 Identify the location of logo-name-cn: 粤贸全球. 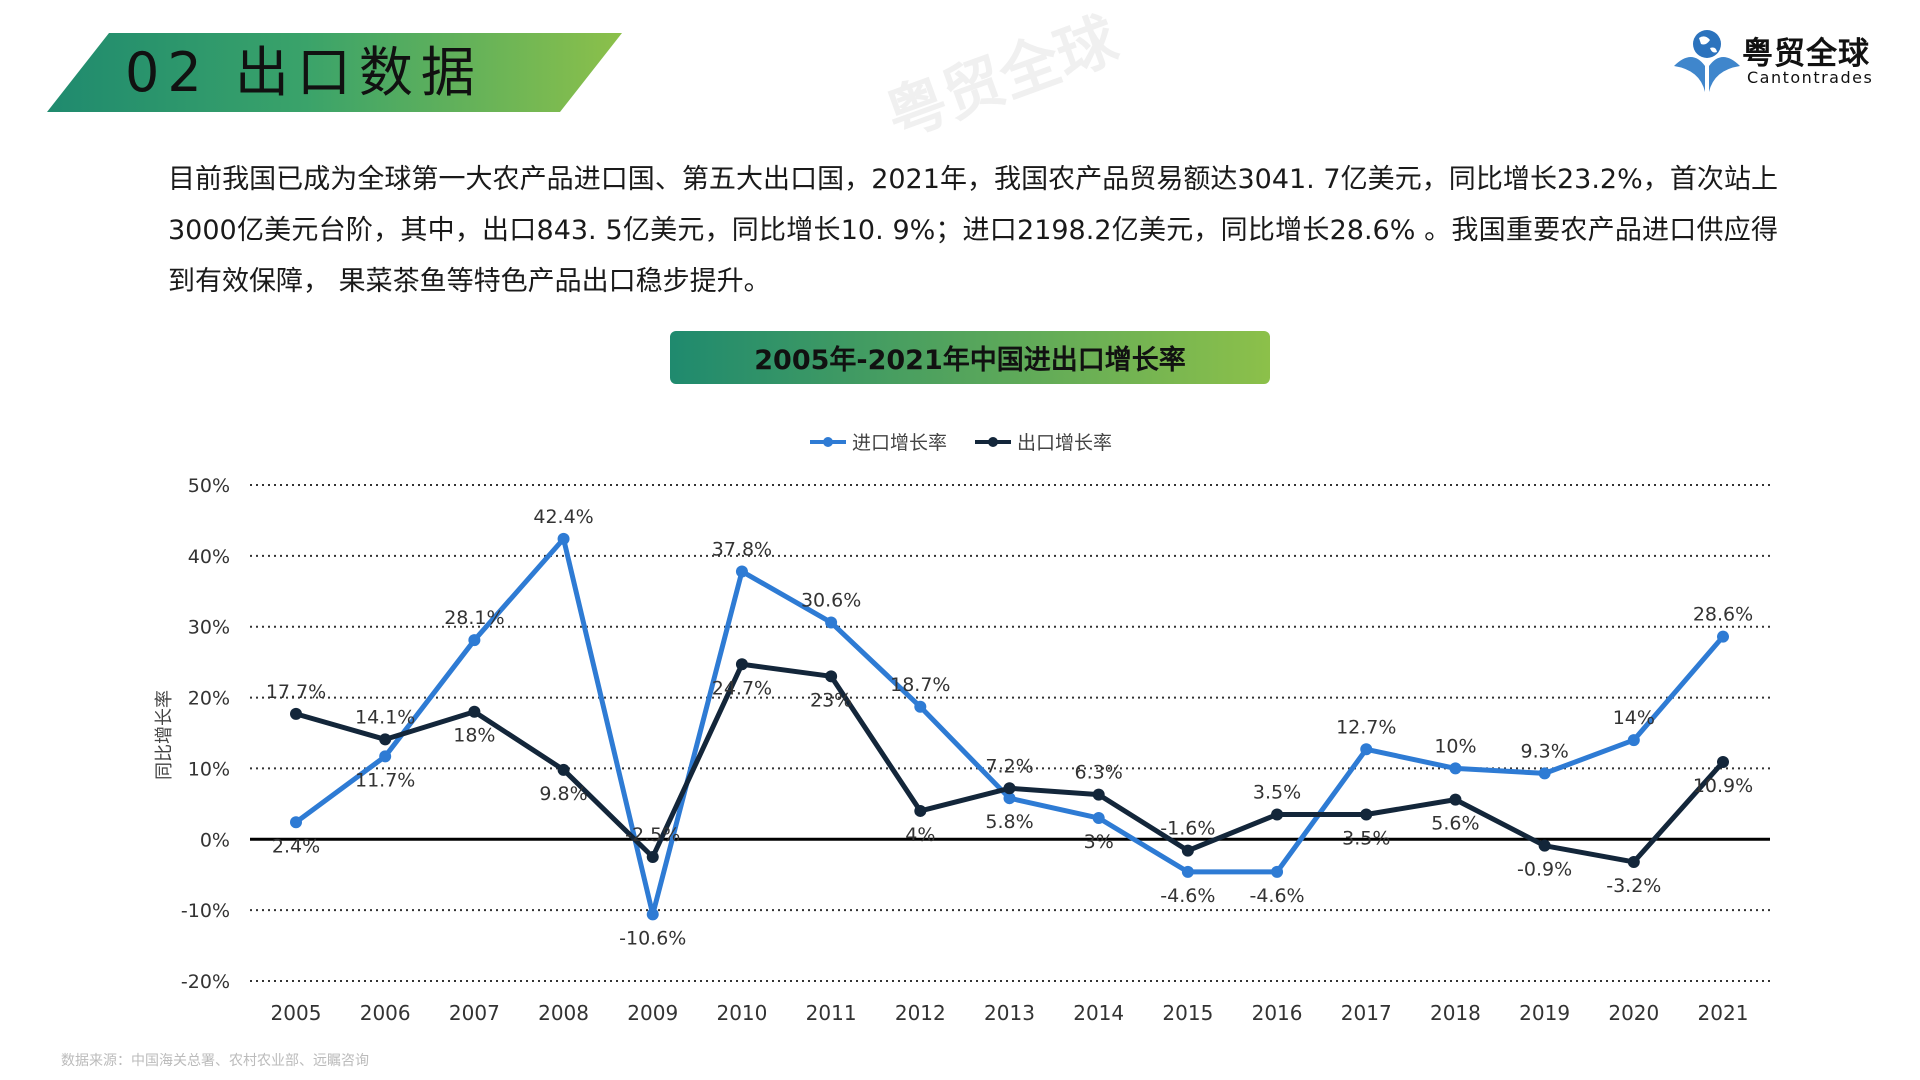
(1806, 54).